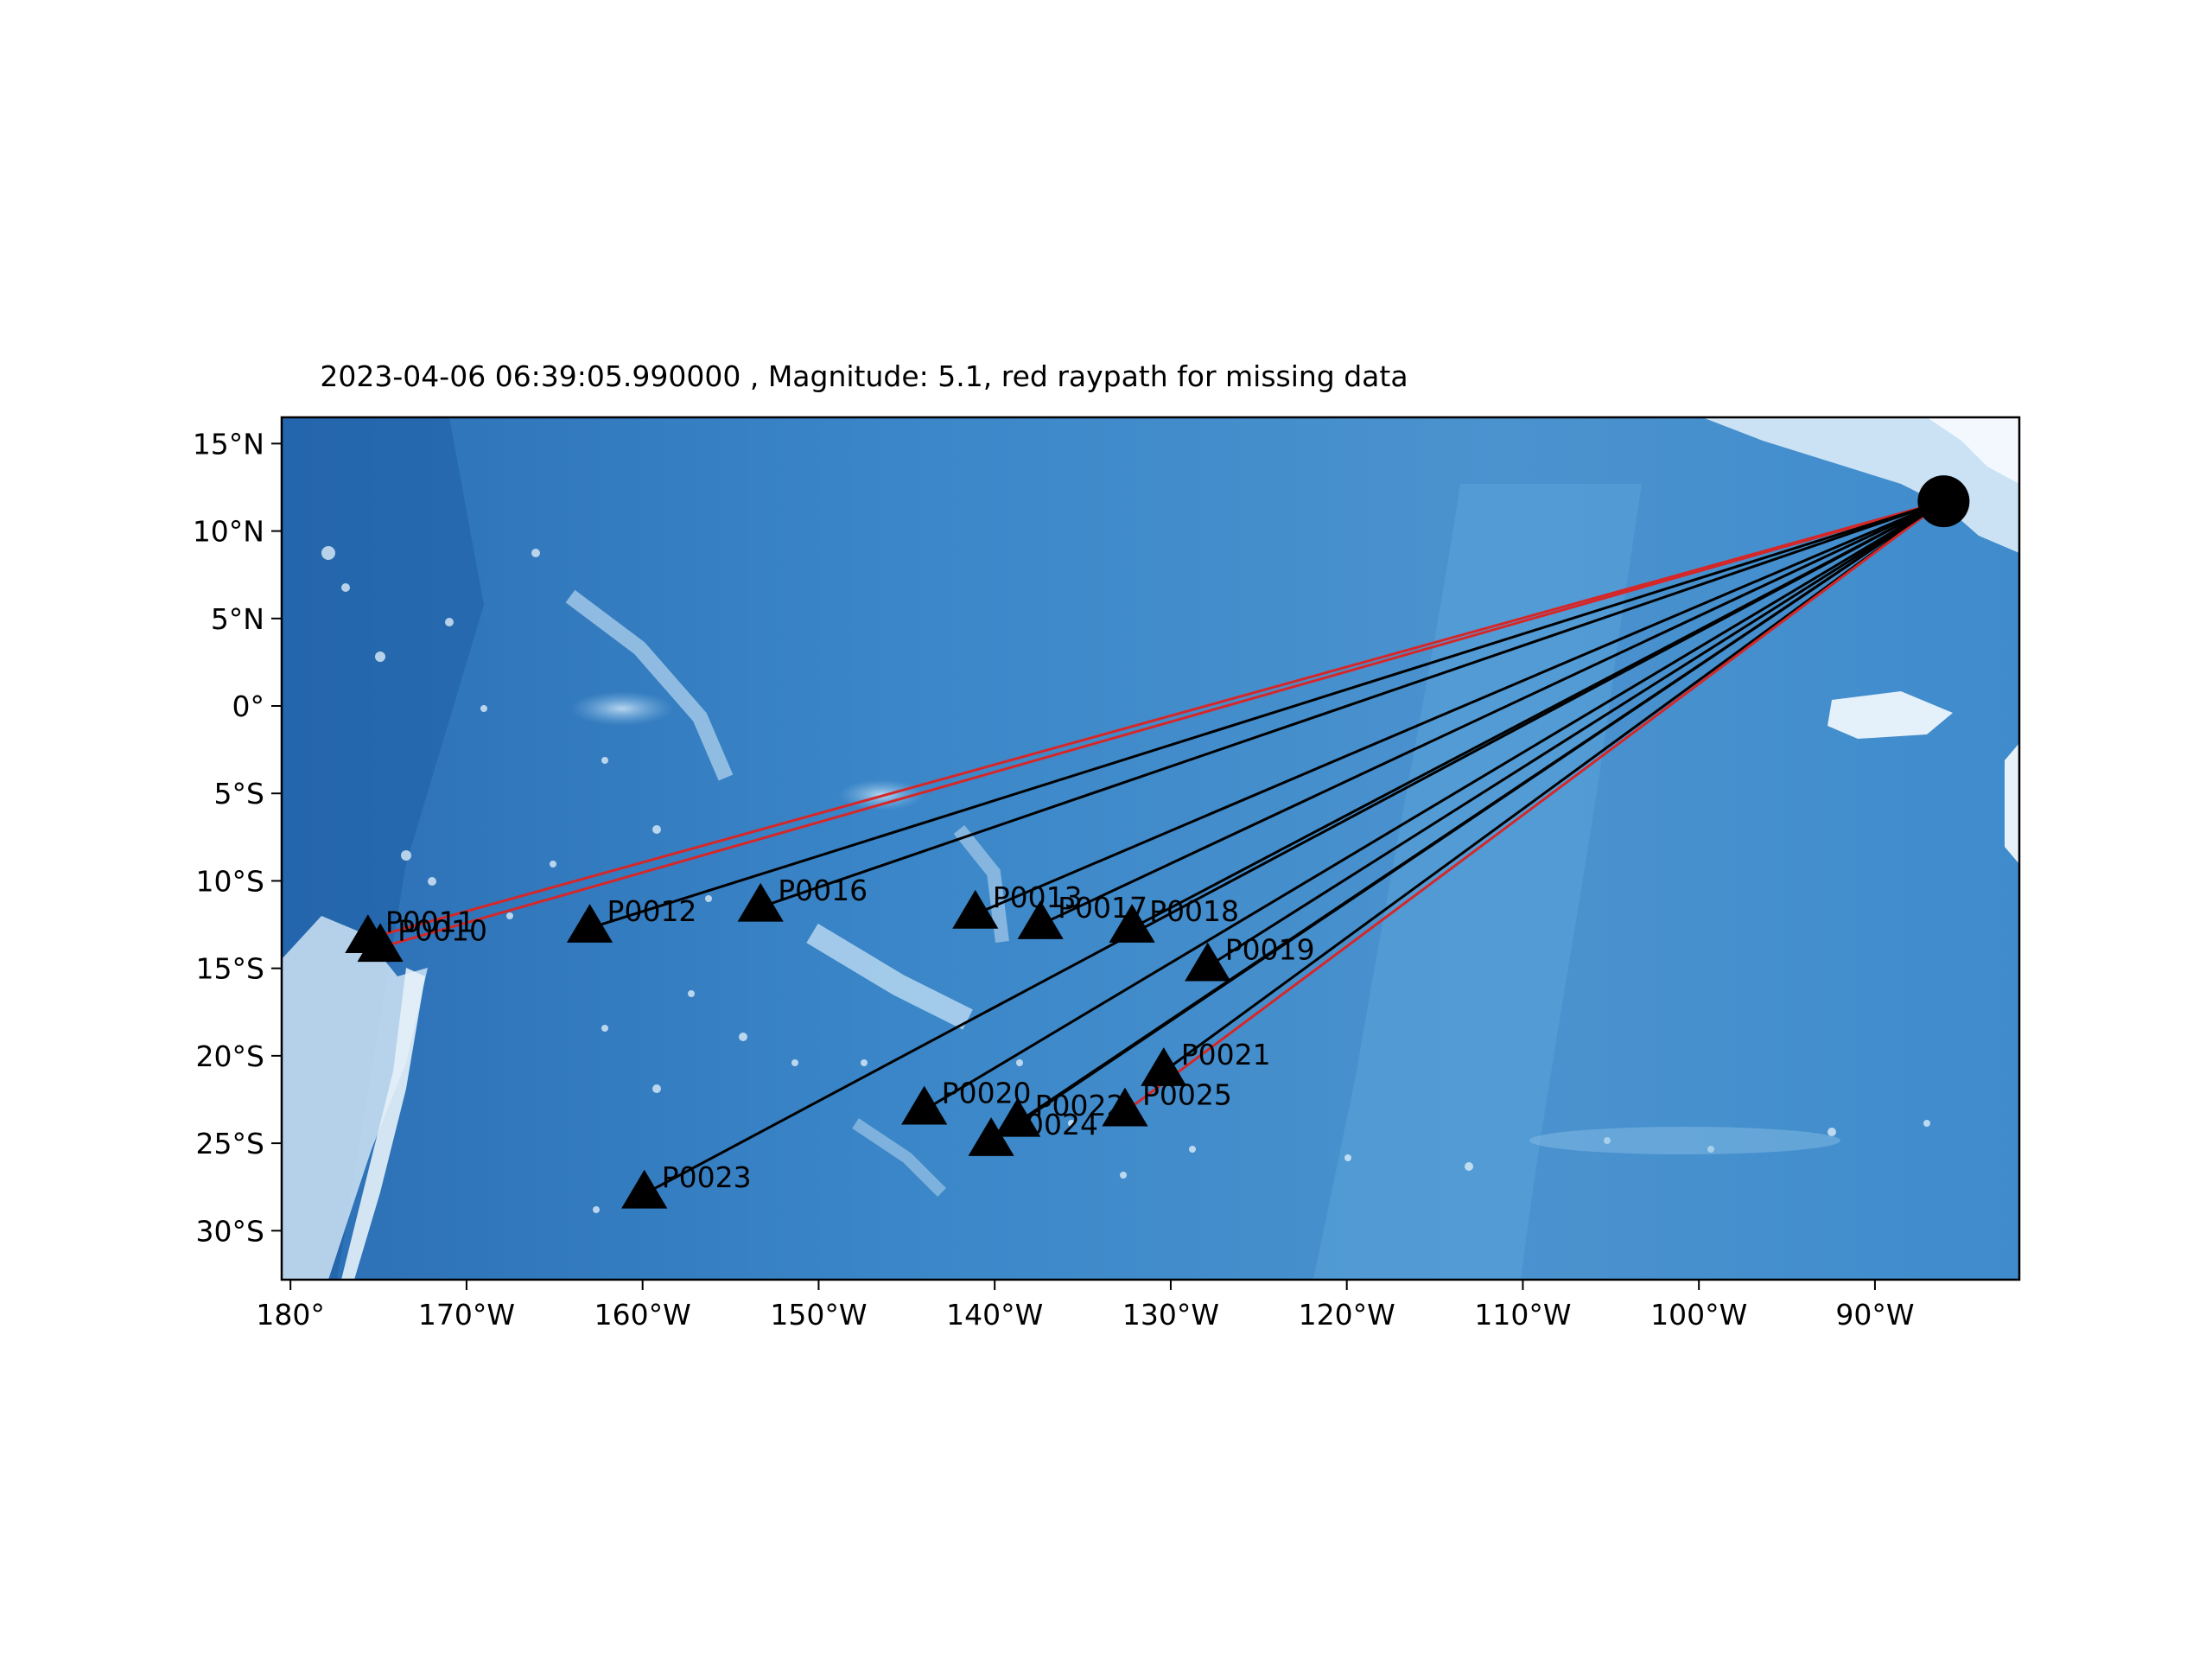 Image resolution: width=2212 pixels, height=1659 pixels. What do you see at coordinates (290, 1315) in the screenshot?
I see `x-tick-label: 180°` at bounding box center [290, 1315].